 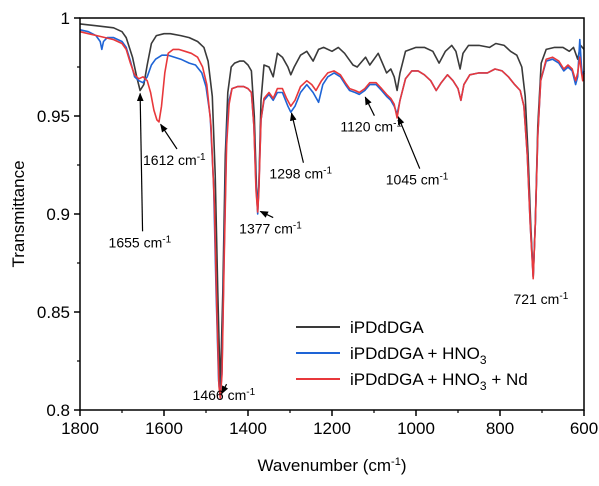 I want to click on x-tick-label: 1800, so click(x=80, y=428).